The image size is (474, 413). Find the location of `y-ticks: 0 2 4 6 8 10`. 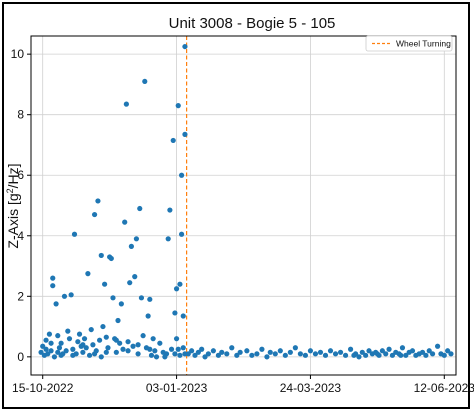

y-ticks: 0 2 4 6 8 10 is located at coordinates (21, 205).